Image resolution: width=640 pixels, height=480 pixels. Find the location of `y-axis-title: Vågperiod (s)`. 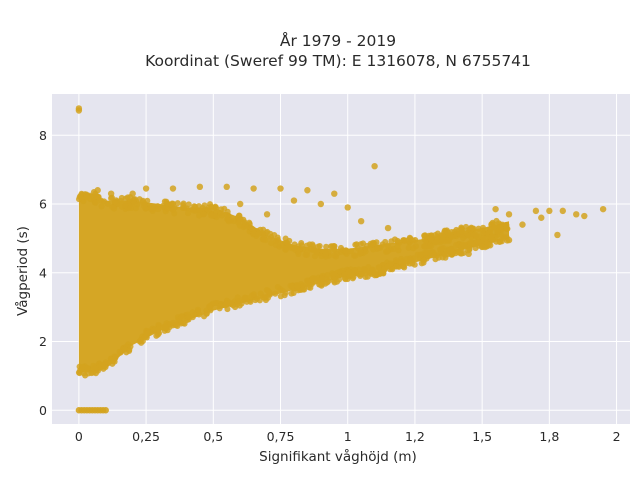

y-axis-title: Vågperiod (s) is located at coordinates (22, 271).